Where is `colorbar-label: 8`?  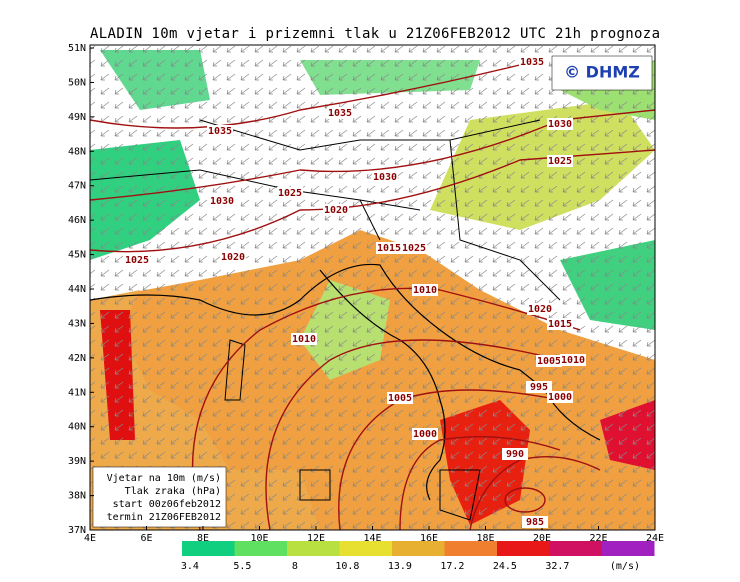
colorbar-label: 8 is located at coordinates (295, 566).